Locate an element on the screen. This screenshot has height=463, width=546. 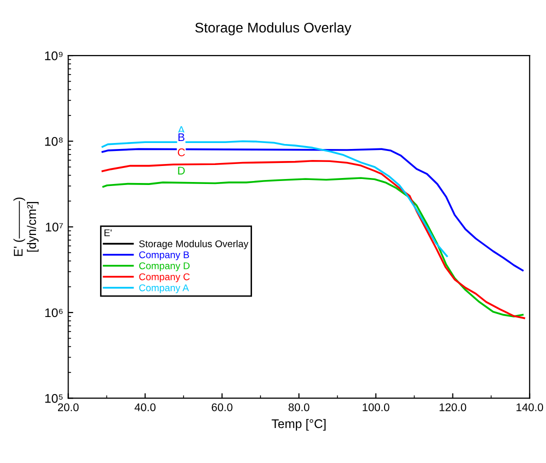
y-tick-label: 10⁵ is located at coordinates (54, 398).